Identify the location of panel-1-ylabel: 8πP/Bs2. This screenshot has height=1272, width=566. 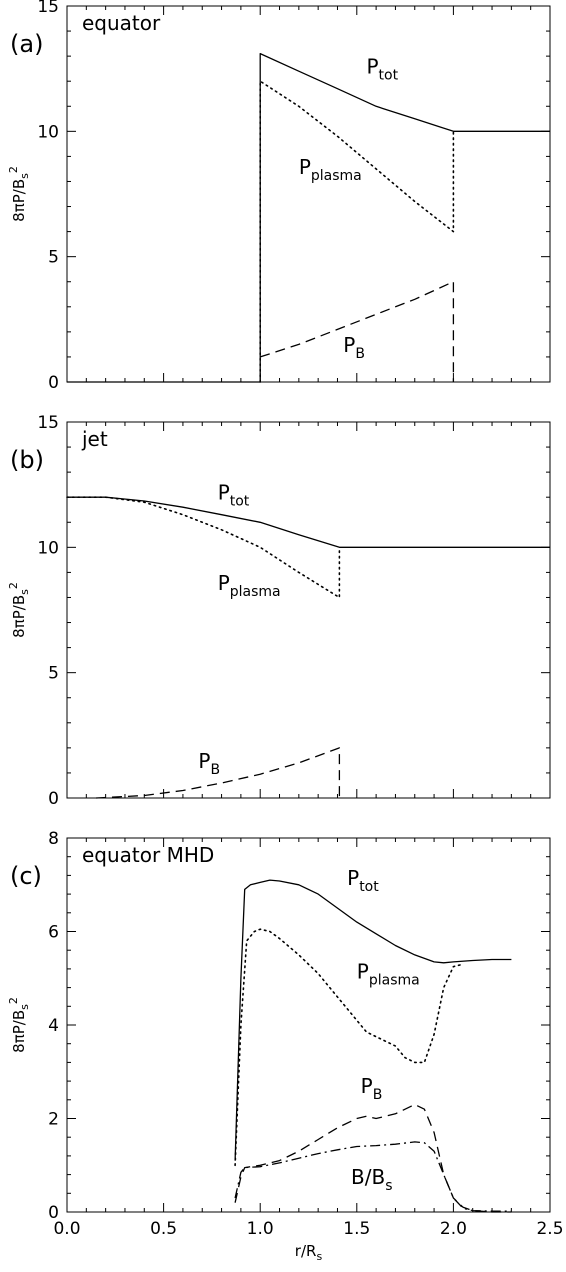
(19, 194).